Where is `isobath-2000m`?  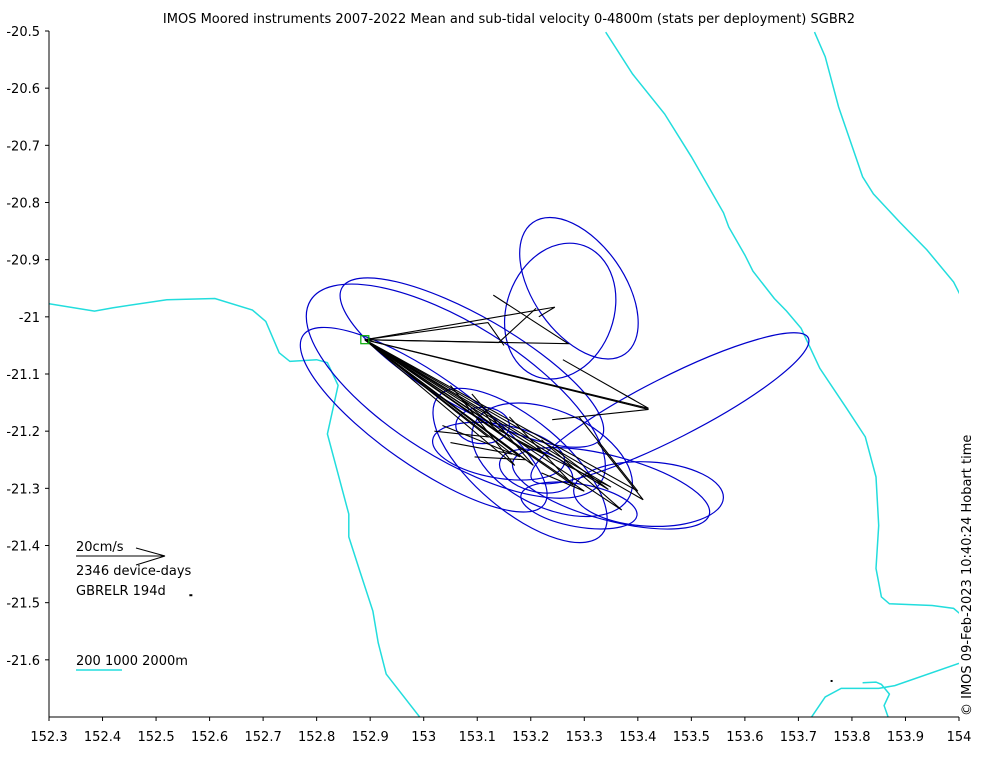
isobath-2000m is located at coordinates (886, 163).